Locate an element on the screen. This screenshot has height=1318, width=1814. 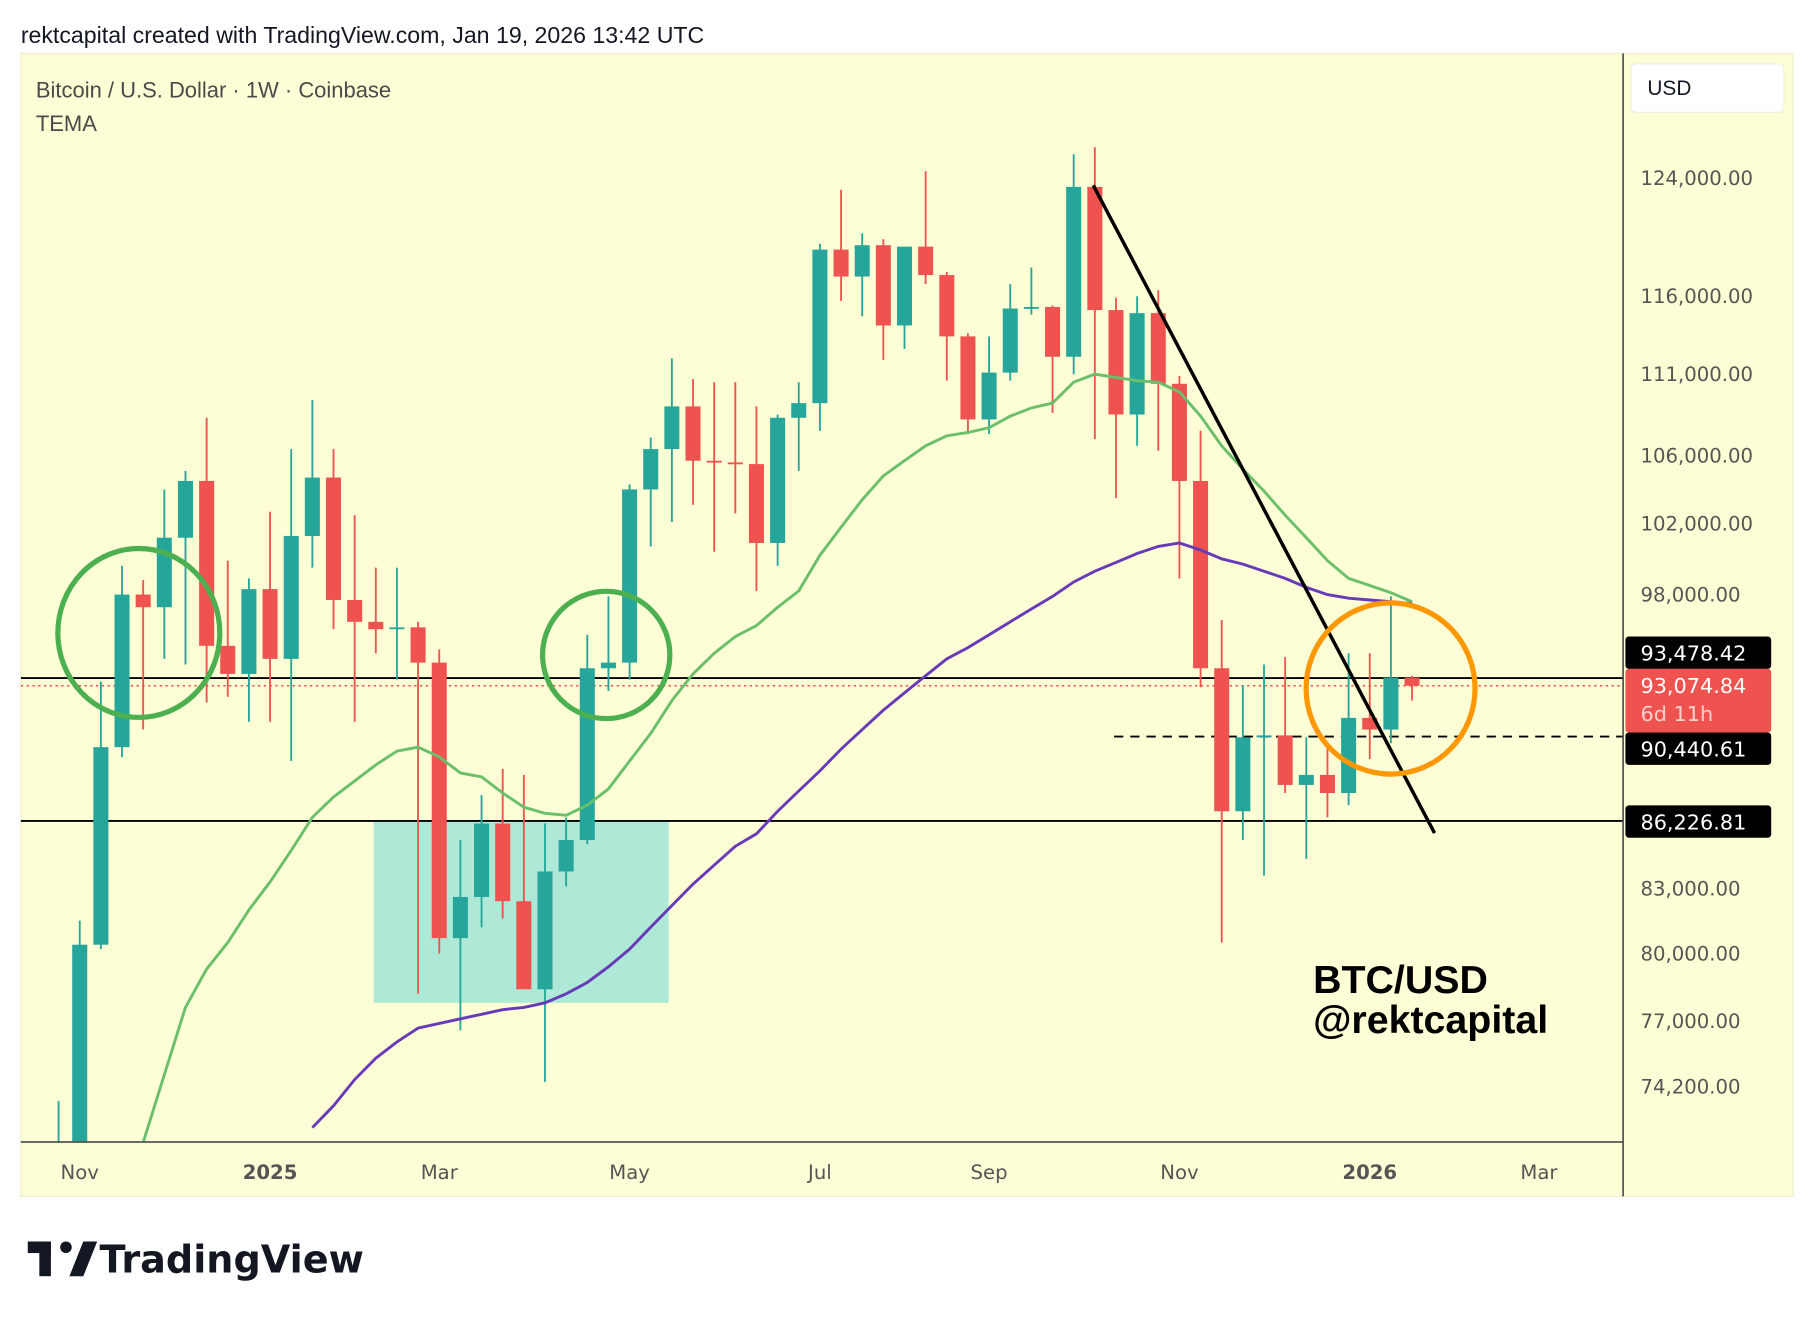
highlight-circle-orange is located at coordinates (1390, 688).